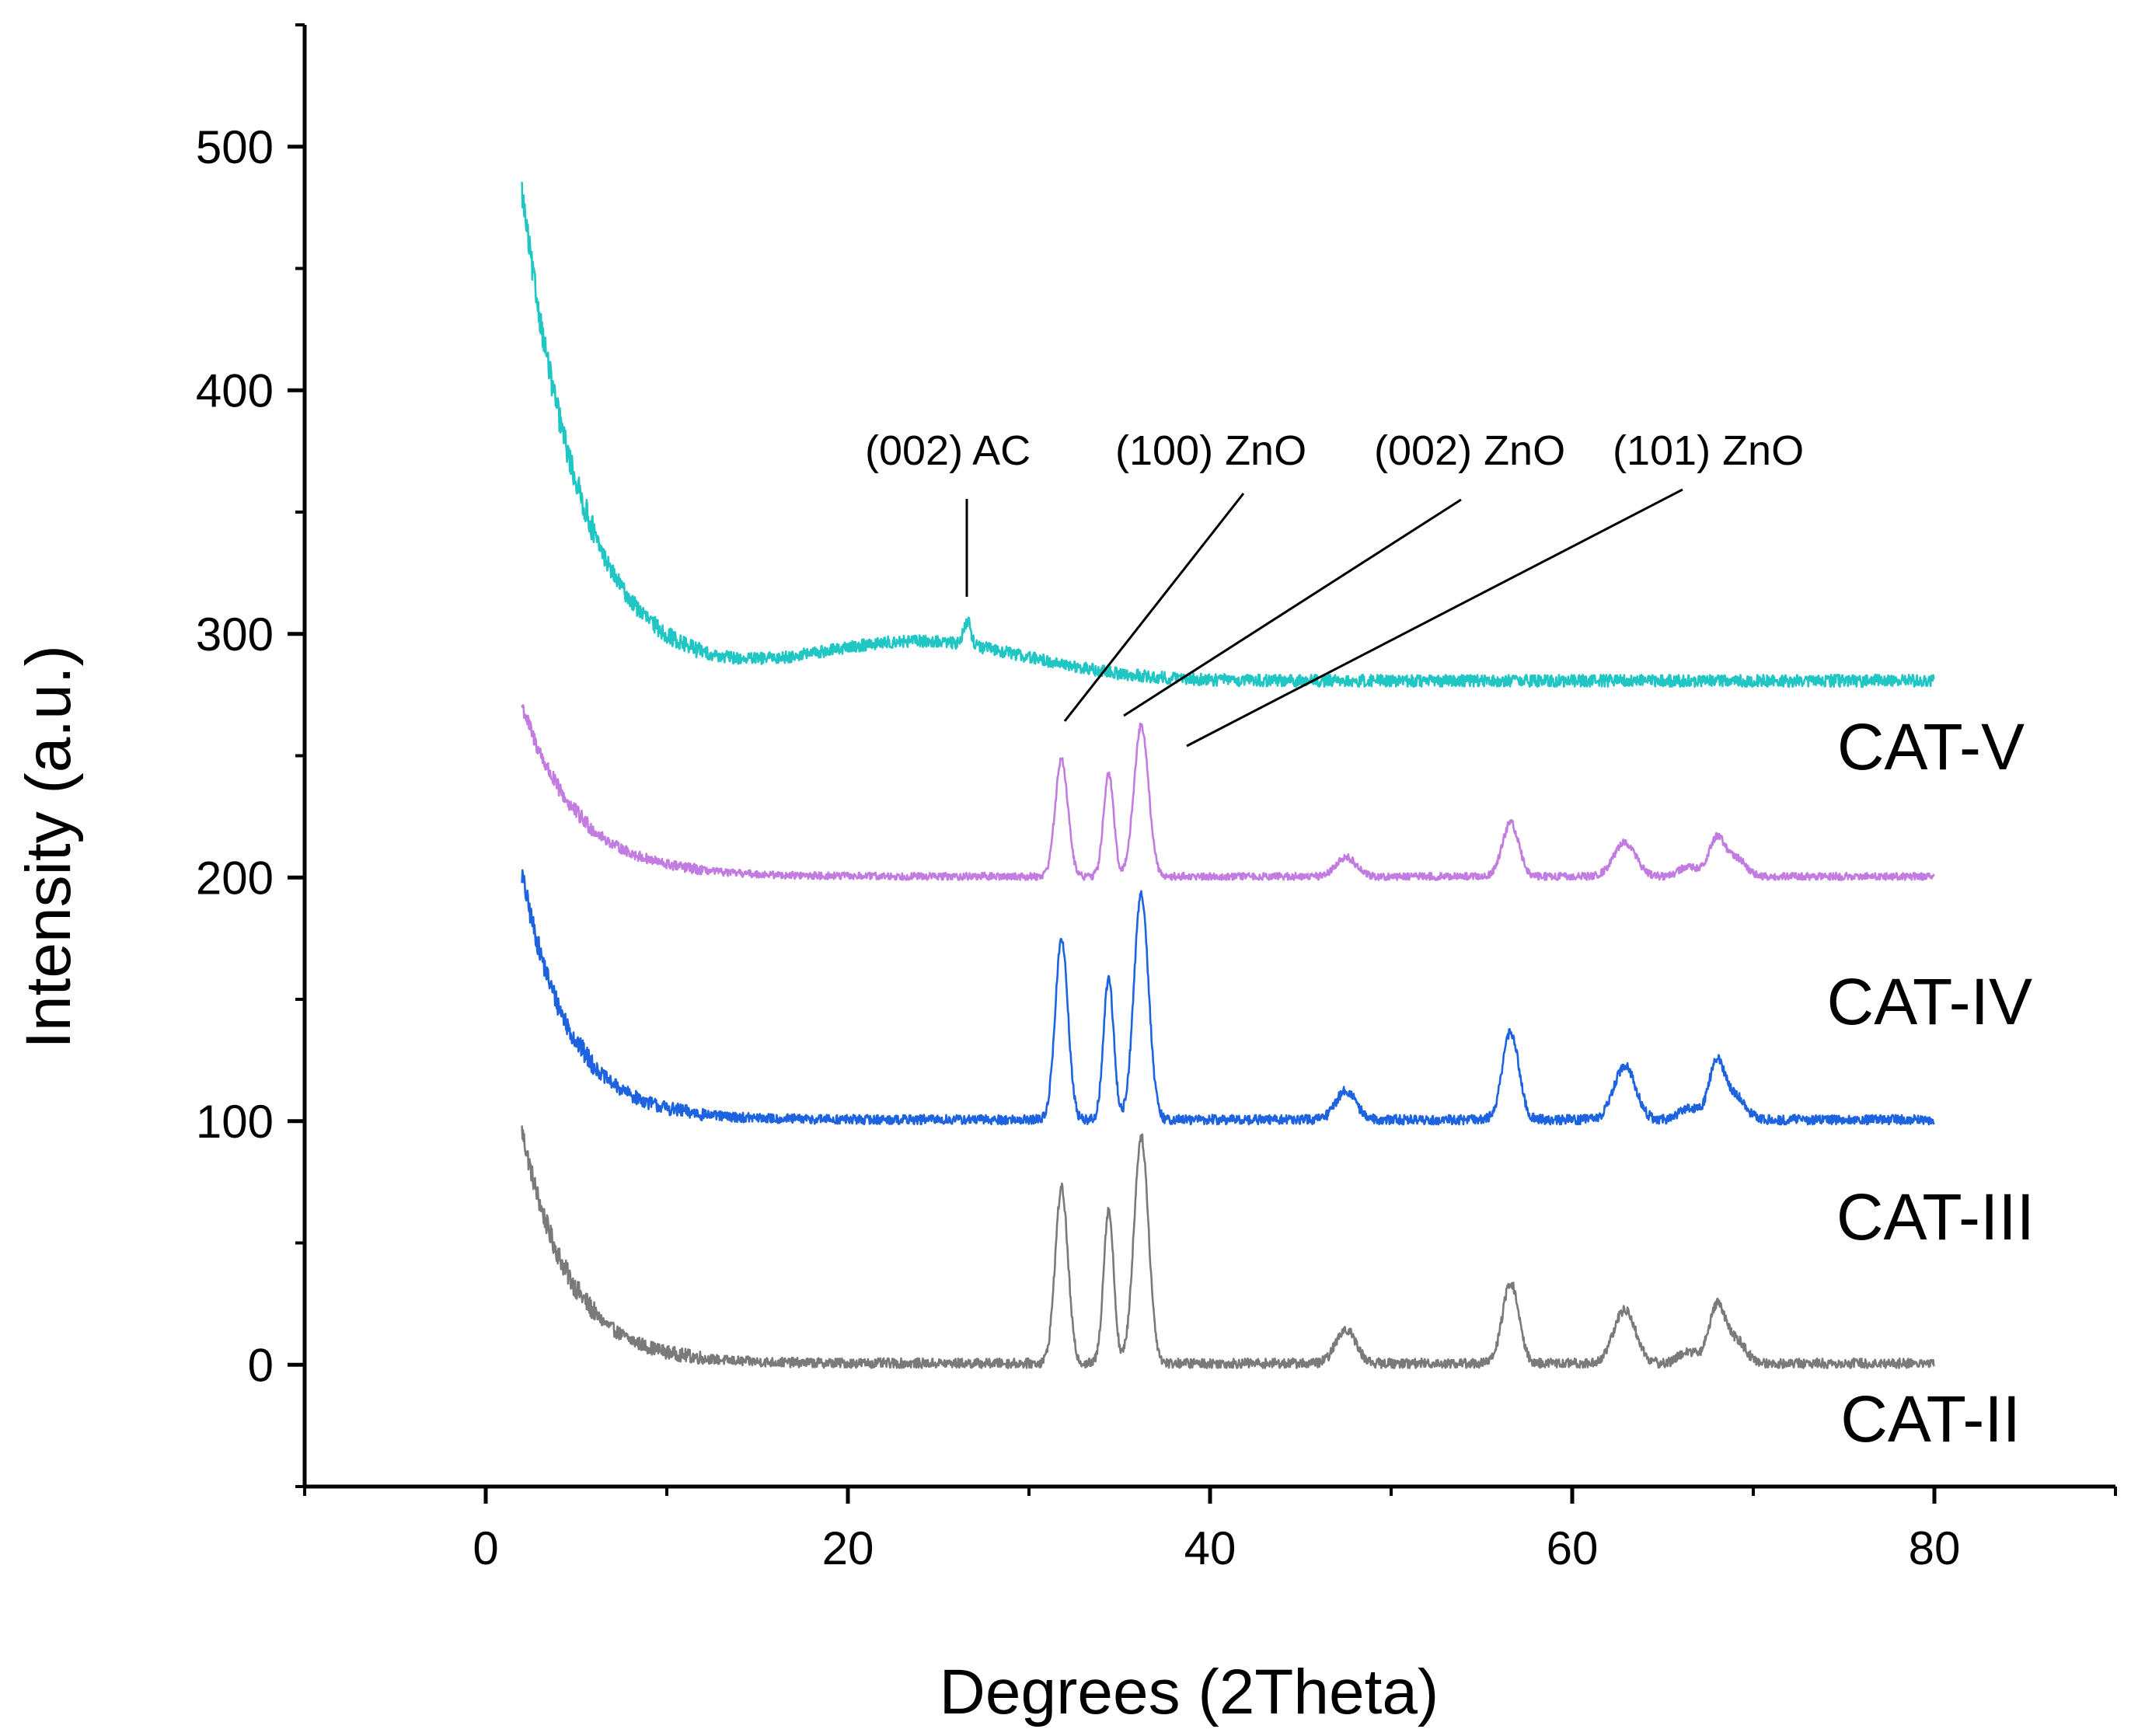  I want to click on y-tick-label: 300, so click(235, 634).